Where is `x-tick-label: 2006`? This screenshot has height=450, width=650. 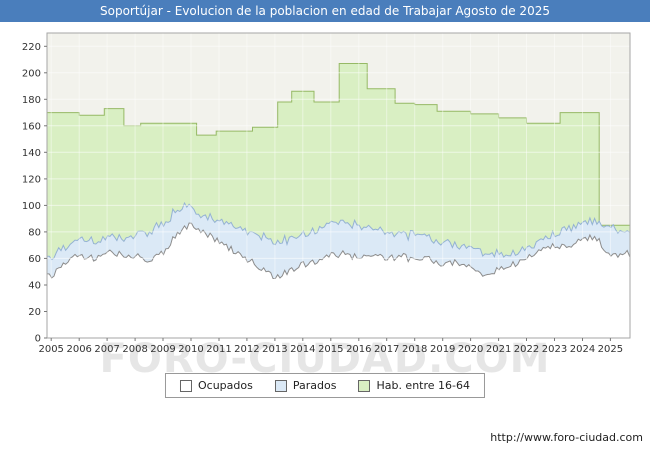 x-tick-label: 2006 is located at coordinates (78, 349).